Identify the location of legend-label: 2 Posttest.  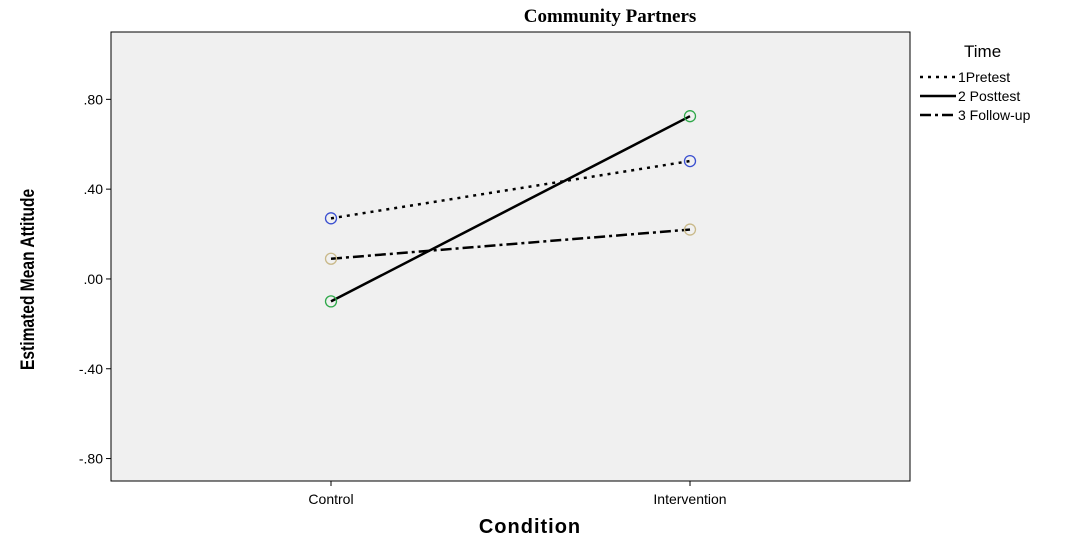
(989, 96).